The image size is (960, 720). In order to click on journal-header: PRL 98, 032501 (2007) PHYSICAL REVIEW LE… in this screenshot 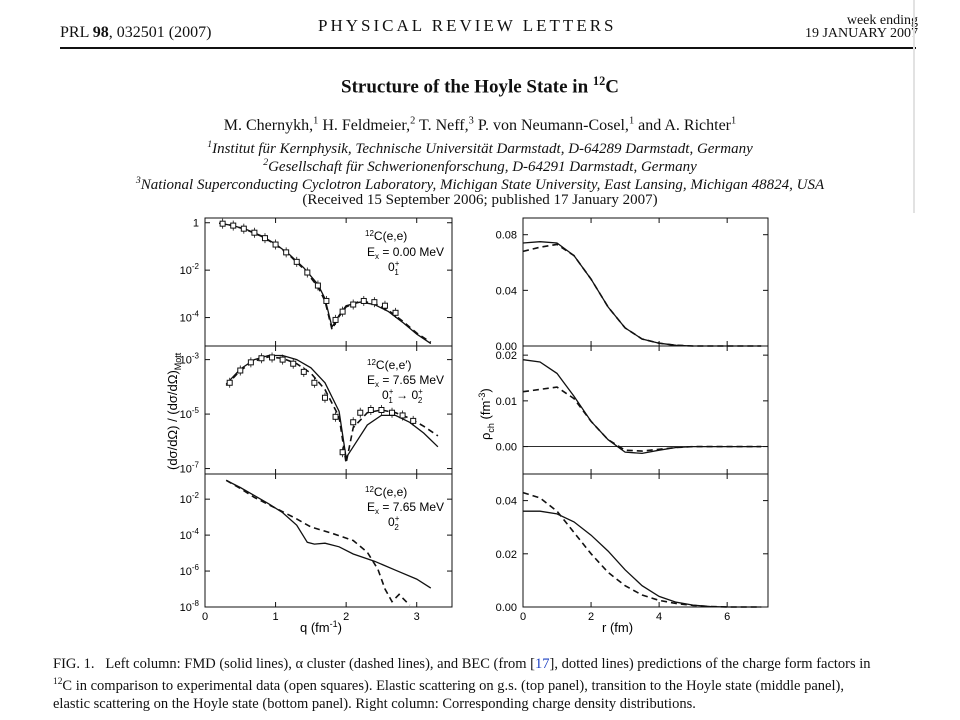, I will do `click(489, 29)`.